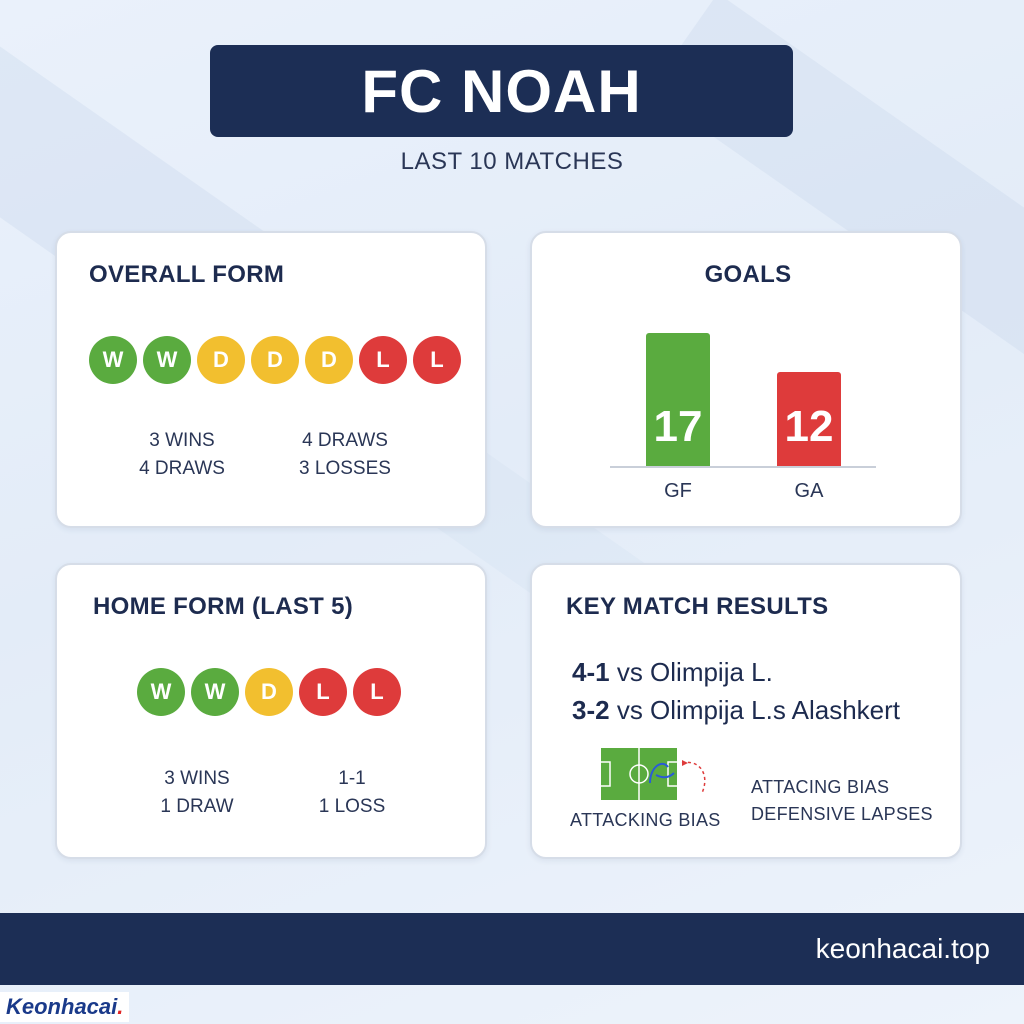 This screenshot has height=1024, width=1024. I want to click on stat-line: 3 LOSSES, so click(345, 468).